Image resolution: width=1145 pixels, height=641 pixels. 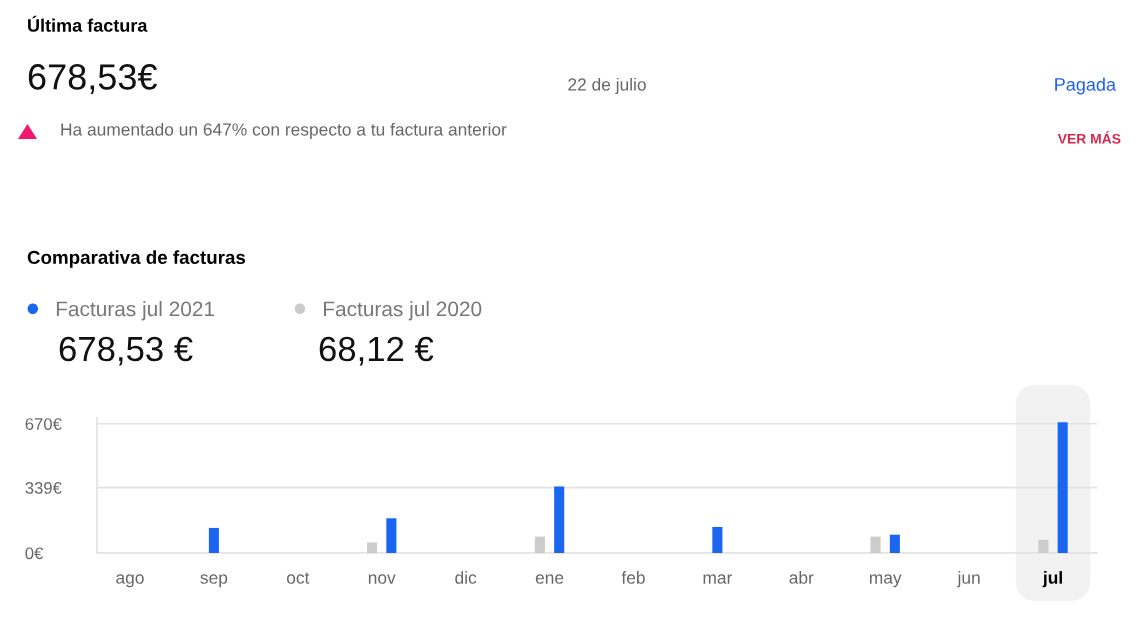 I want to click on x-tick-label: dic, so click(x=466, y=577).